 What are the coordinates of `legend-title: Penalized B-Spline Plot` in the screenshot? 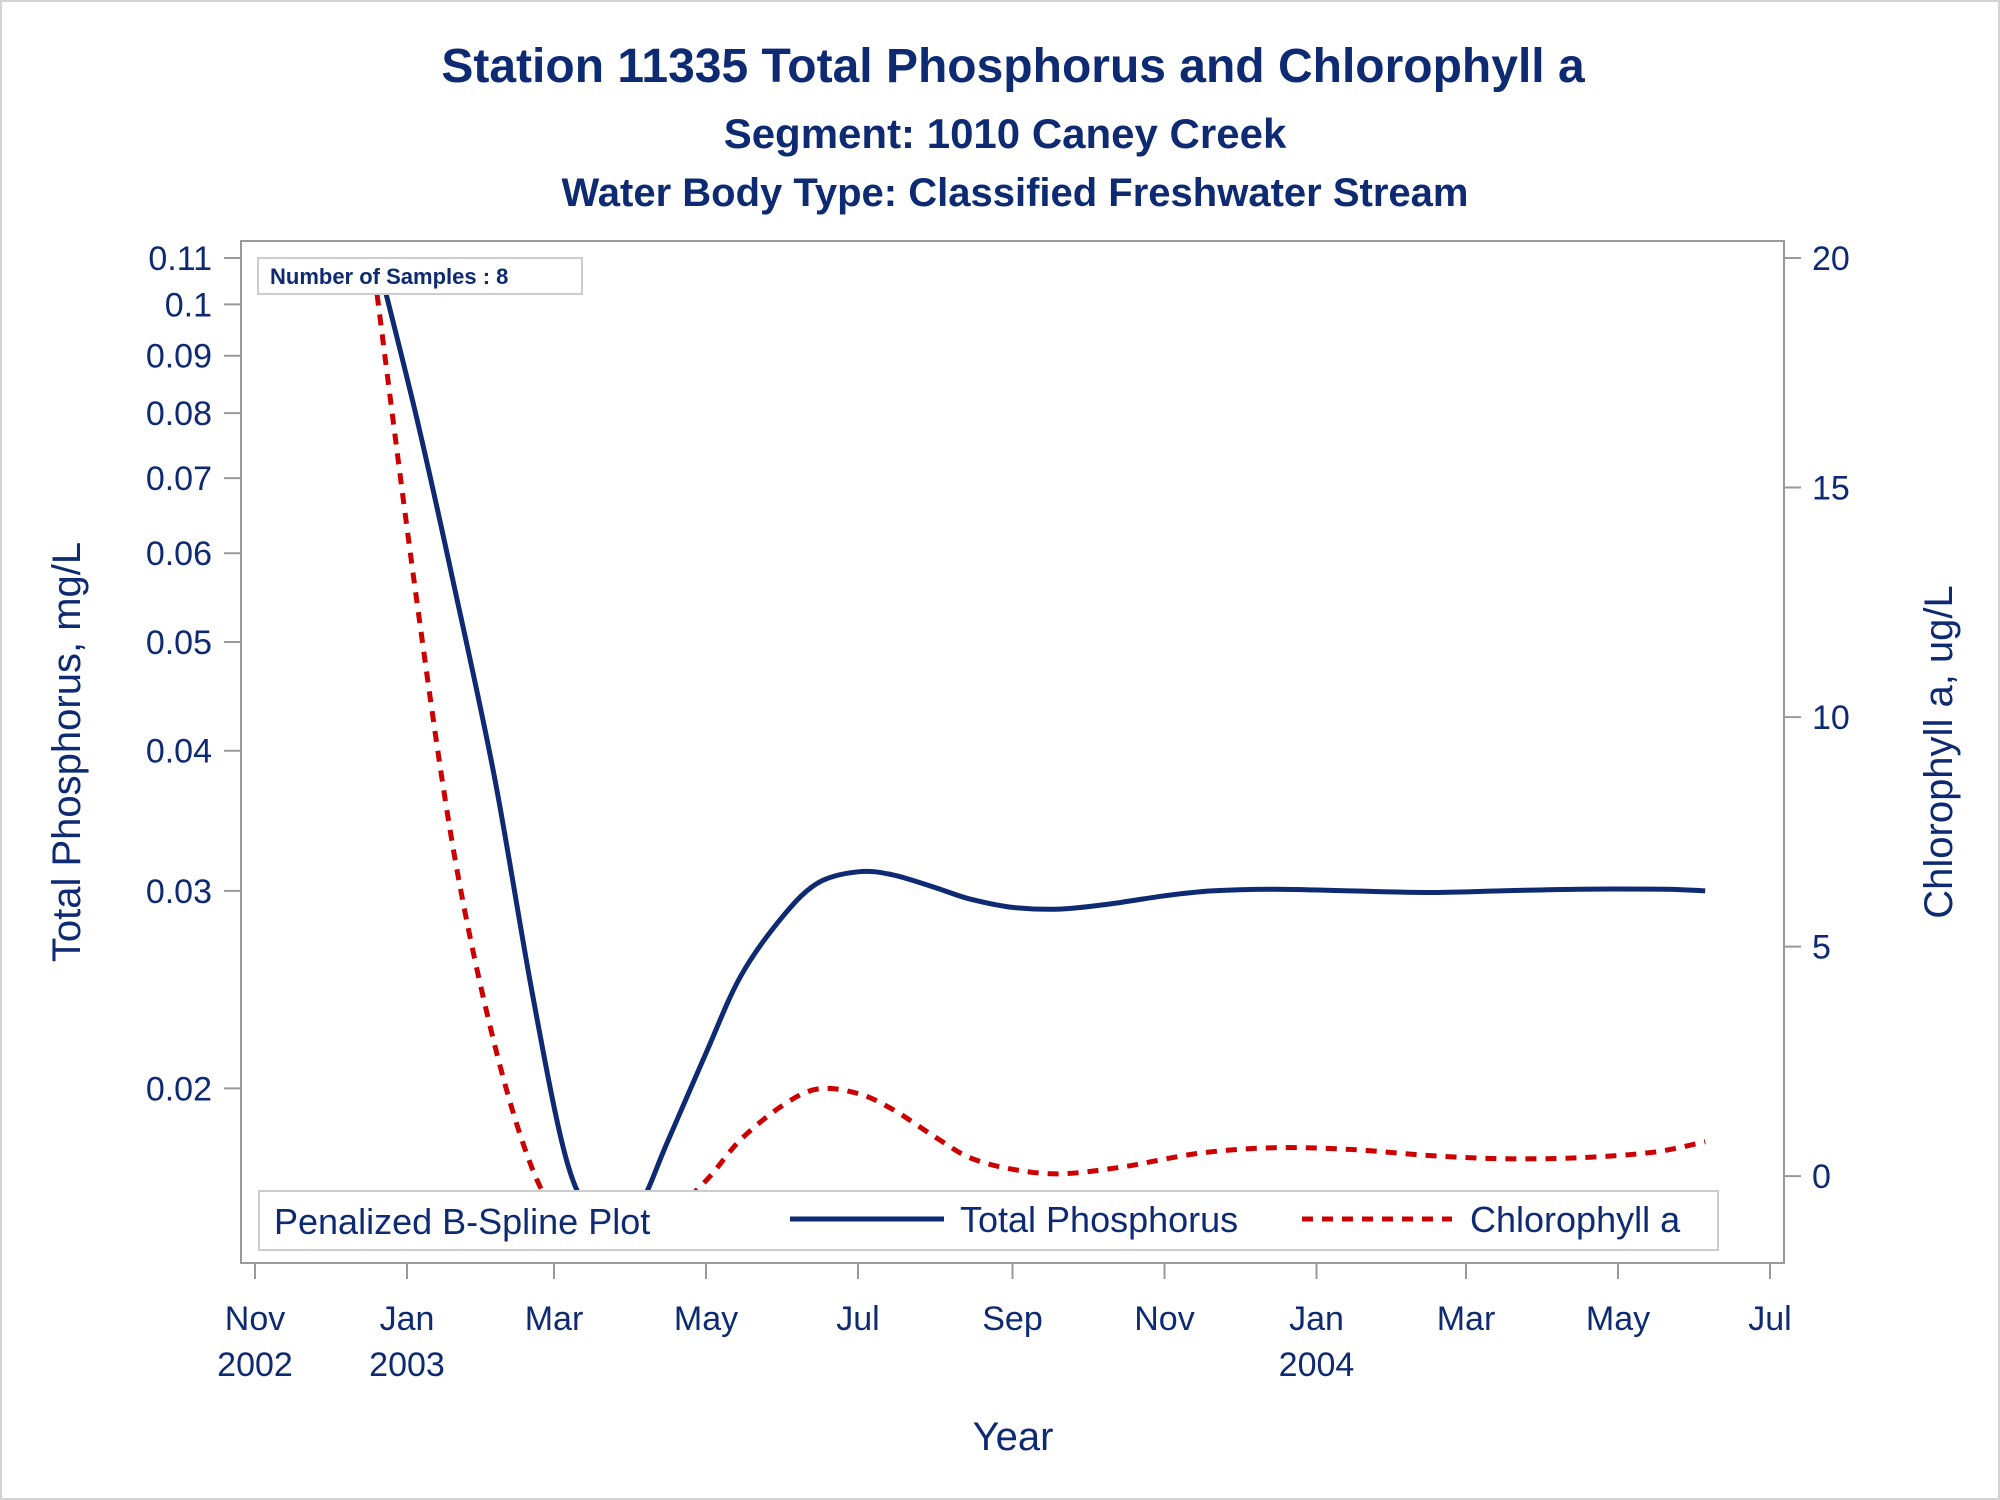 It's located at (462, 1221).